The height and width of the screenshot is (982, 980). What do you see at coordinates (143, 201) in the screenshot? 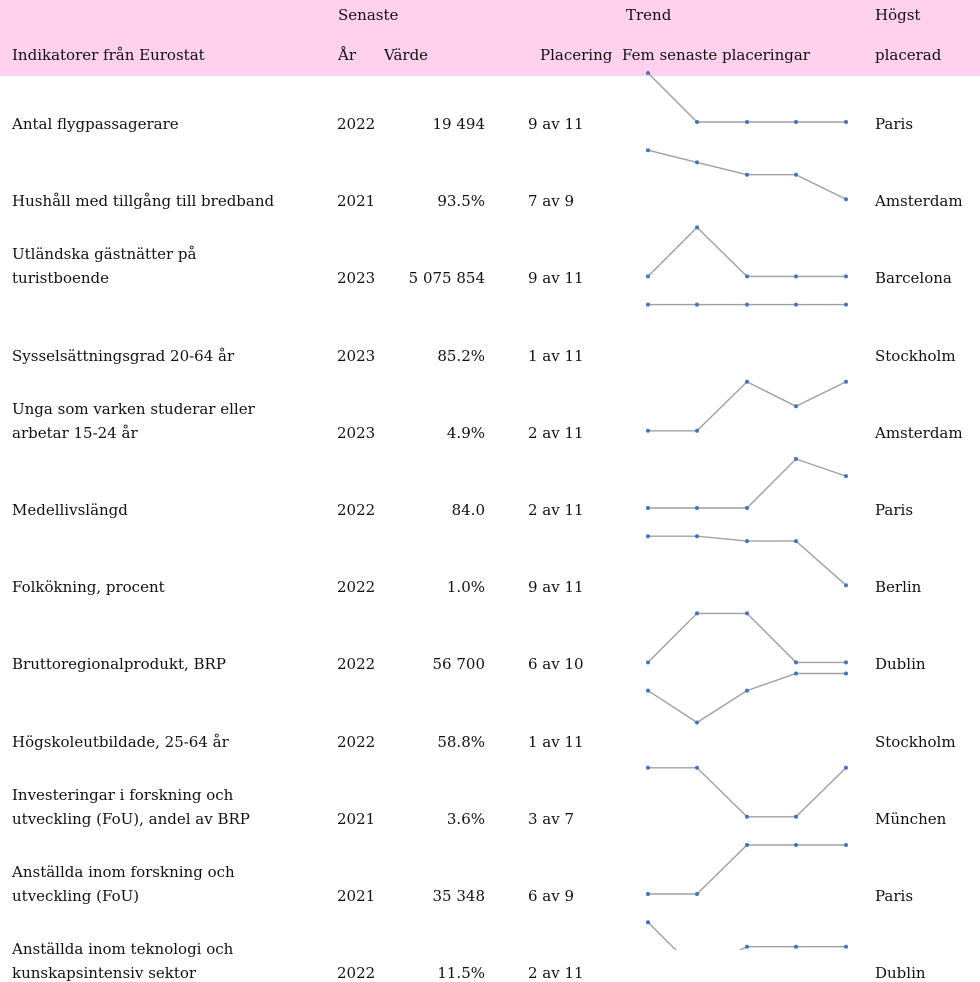
I see `indicator-name: Hushåll med tillgång till bredband` at bounding box center [143, 201].